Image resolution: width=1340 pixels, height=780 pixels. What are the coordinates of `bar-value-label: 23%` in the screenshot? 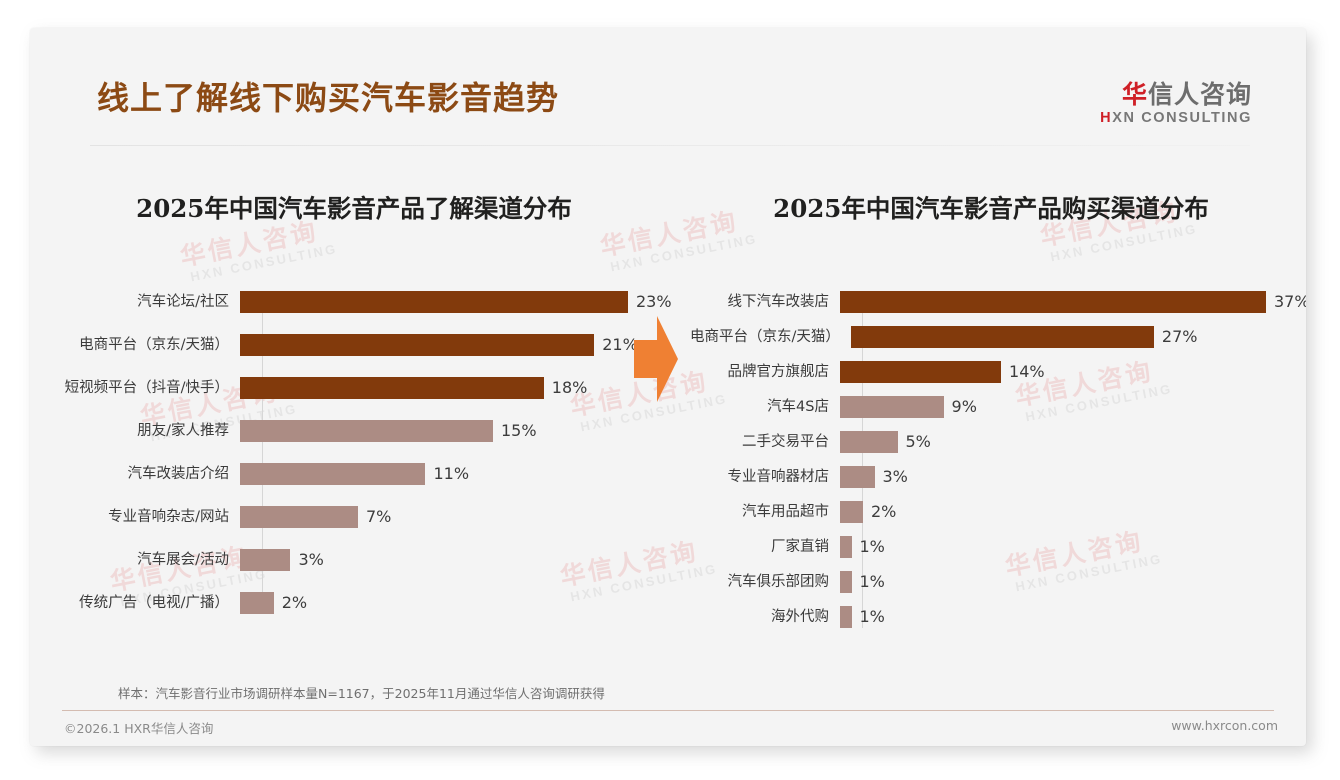 It's located at (654, 301).